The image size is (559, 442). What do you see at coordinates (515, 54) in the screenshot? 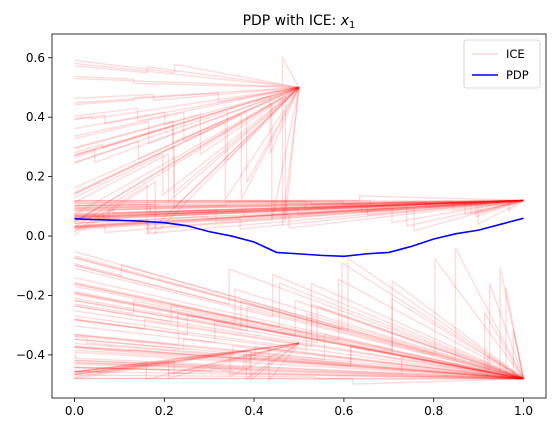
I see `legend-label: ICE` at bounding box center [515, 54].